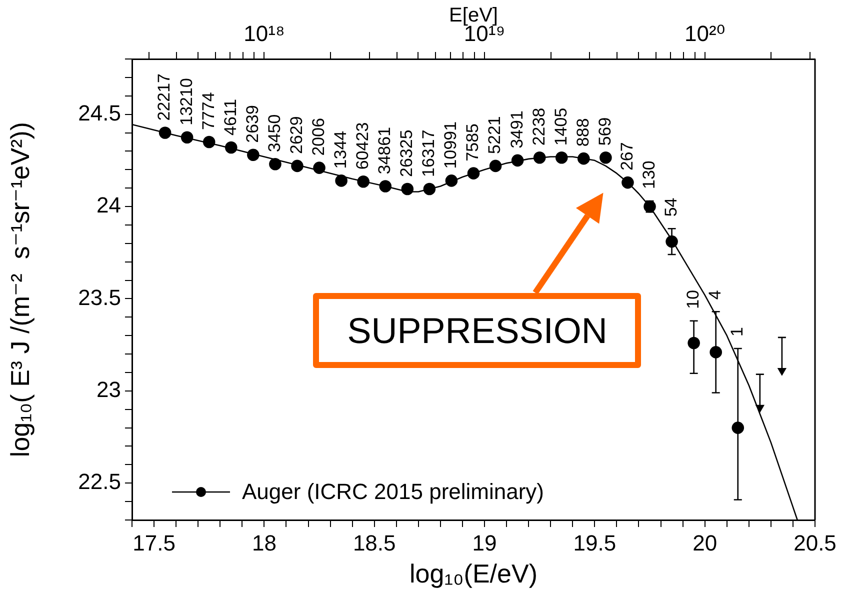 This screenshot has width=859, height=593. I want to click on annotation: 1, so click(737, 332).